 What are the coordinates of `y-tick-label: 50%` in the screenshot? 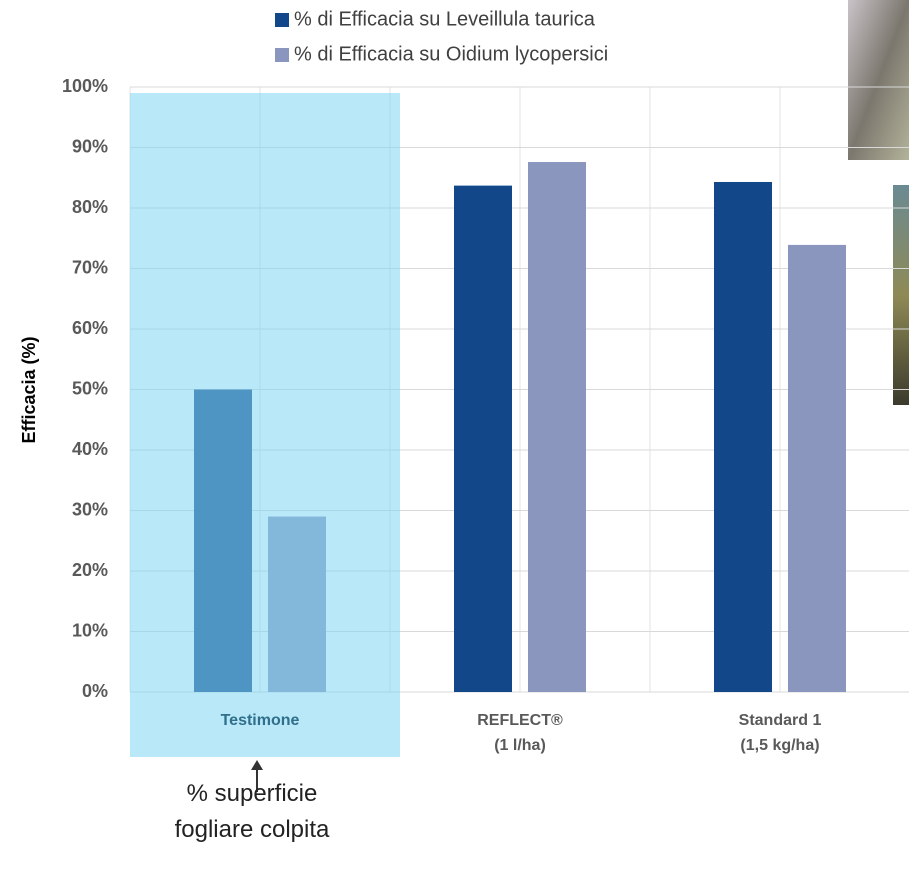 It's located at (90, 388).